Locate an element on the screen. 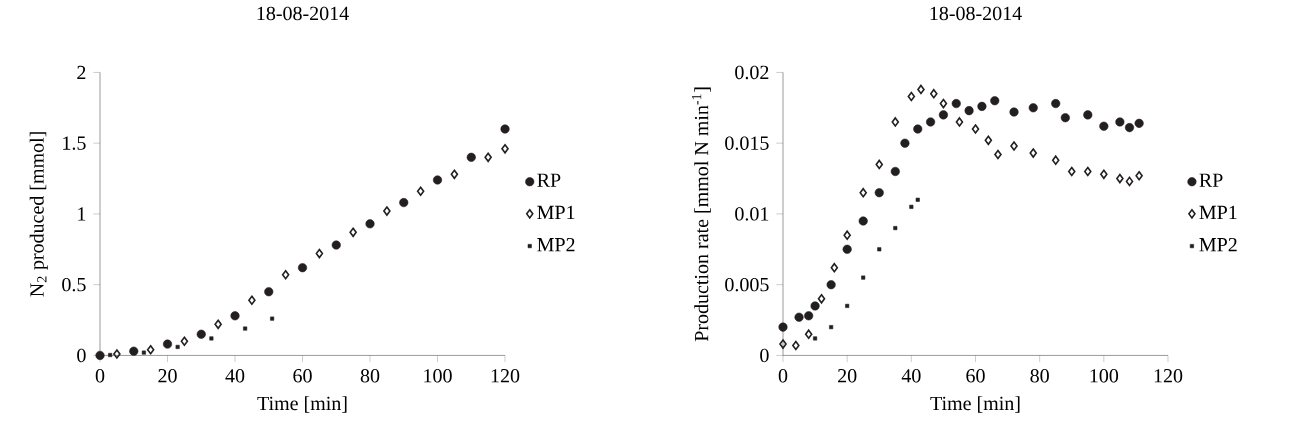 The height and width of the screenshot is (437, 1299). legend-label: MP1 is located at coordinates (1218, 212).